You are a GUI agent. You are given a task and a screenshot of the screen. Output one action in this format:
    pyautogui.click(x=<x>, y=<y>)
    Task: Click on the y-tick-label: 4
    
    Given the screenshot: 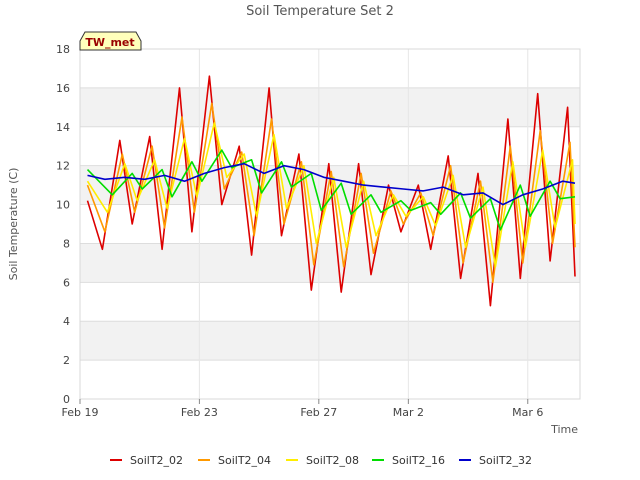 What is the action you would take?
    pyautogui.click(x=66, y=321)
    